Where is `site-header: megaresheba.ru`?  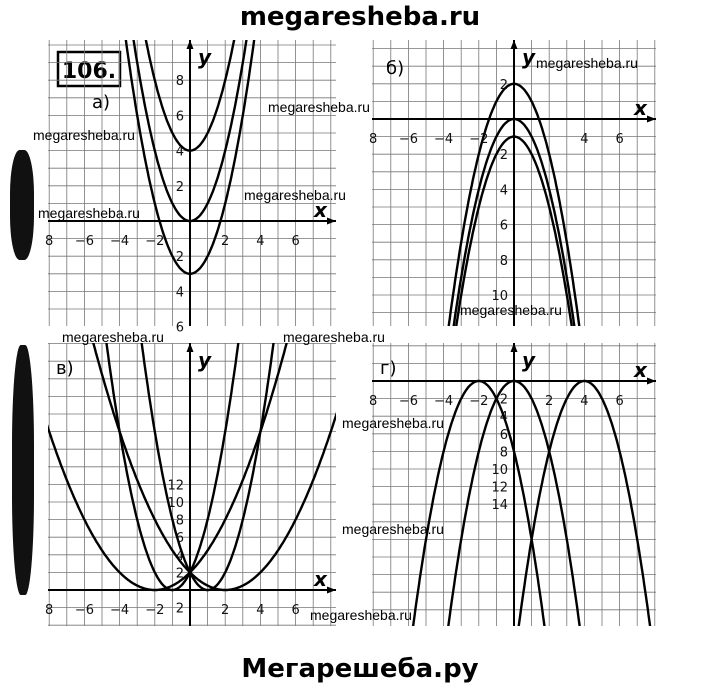 site-header: megaresheba.ru is located at coordinates (360, 17).